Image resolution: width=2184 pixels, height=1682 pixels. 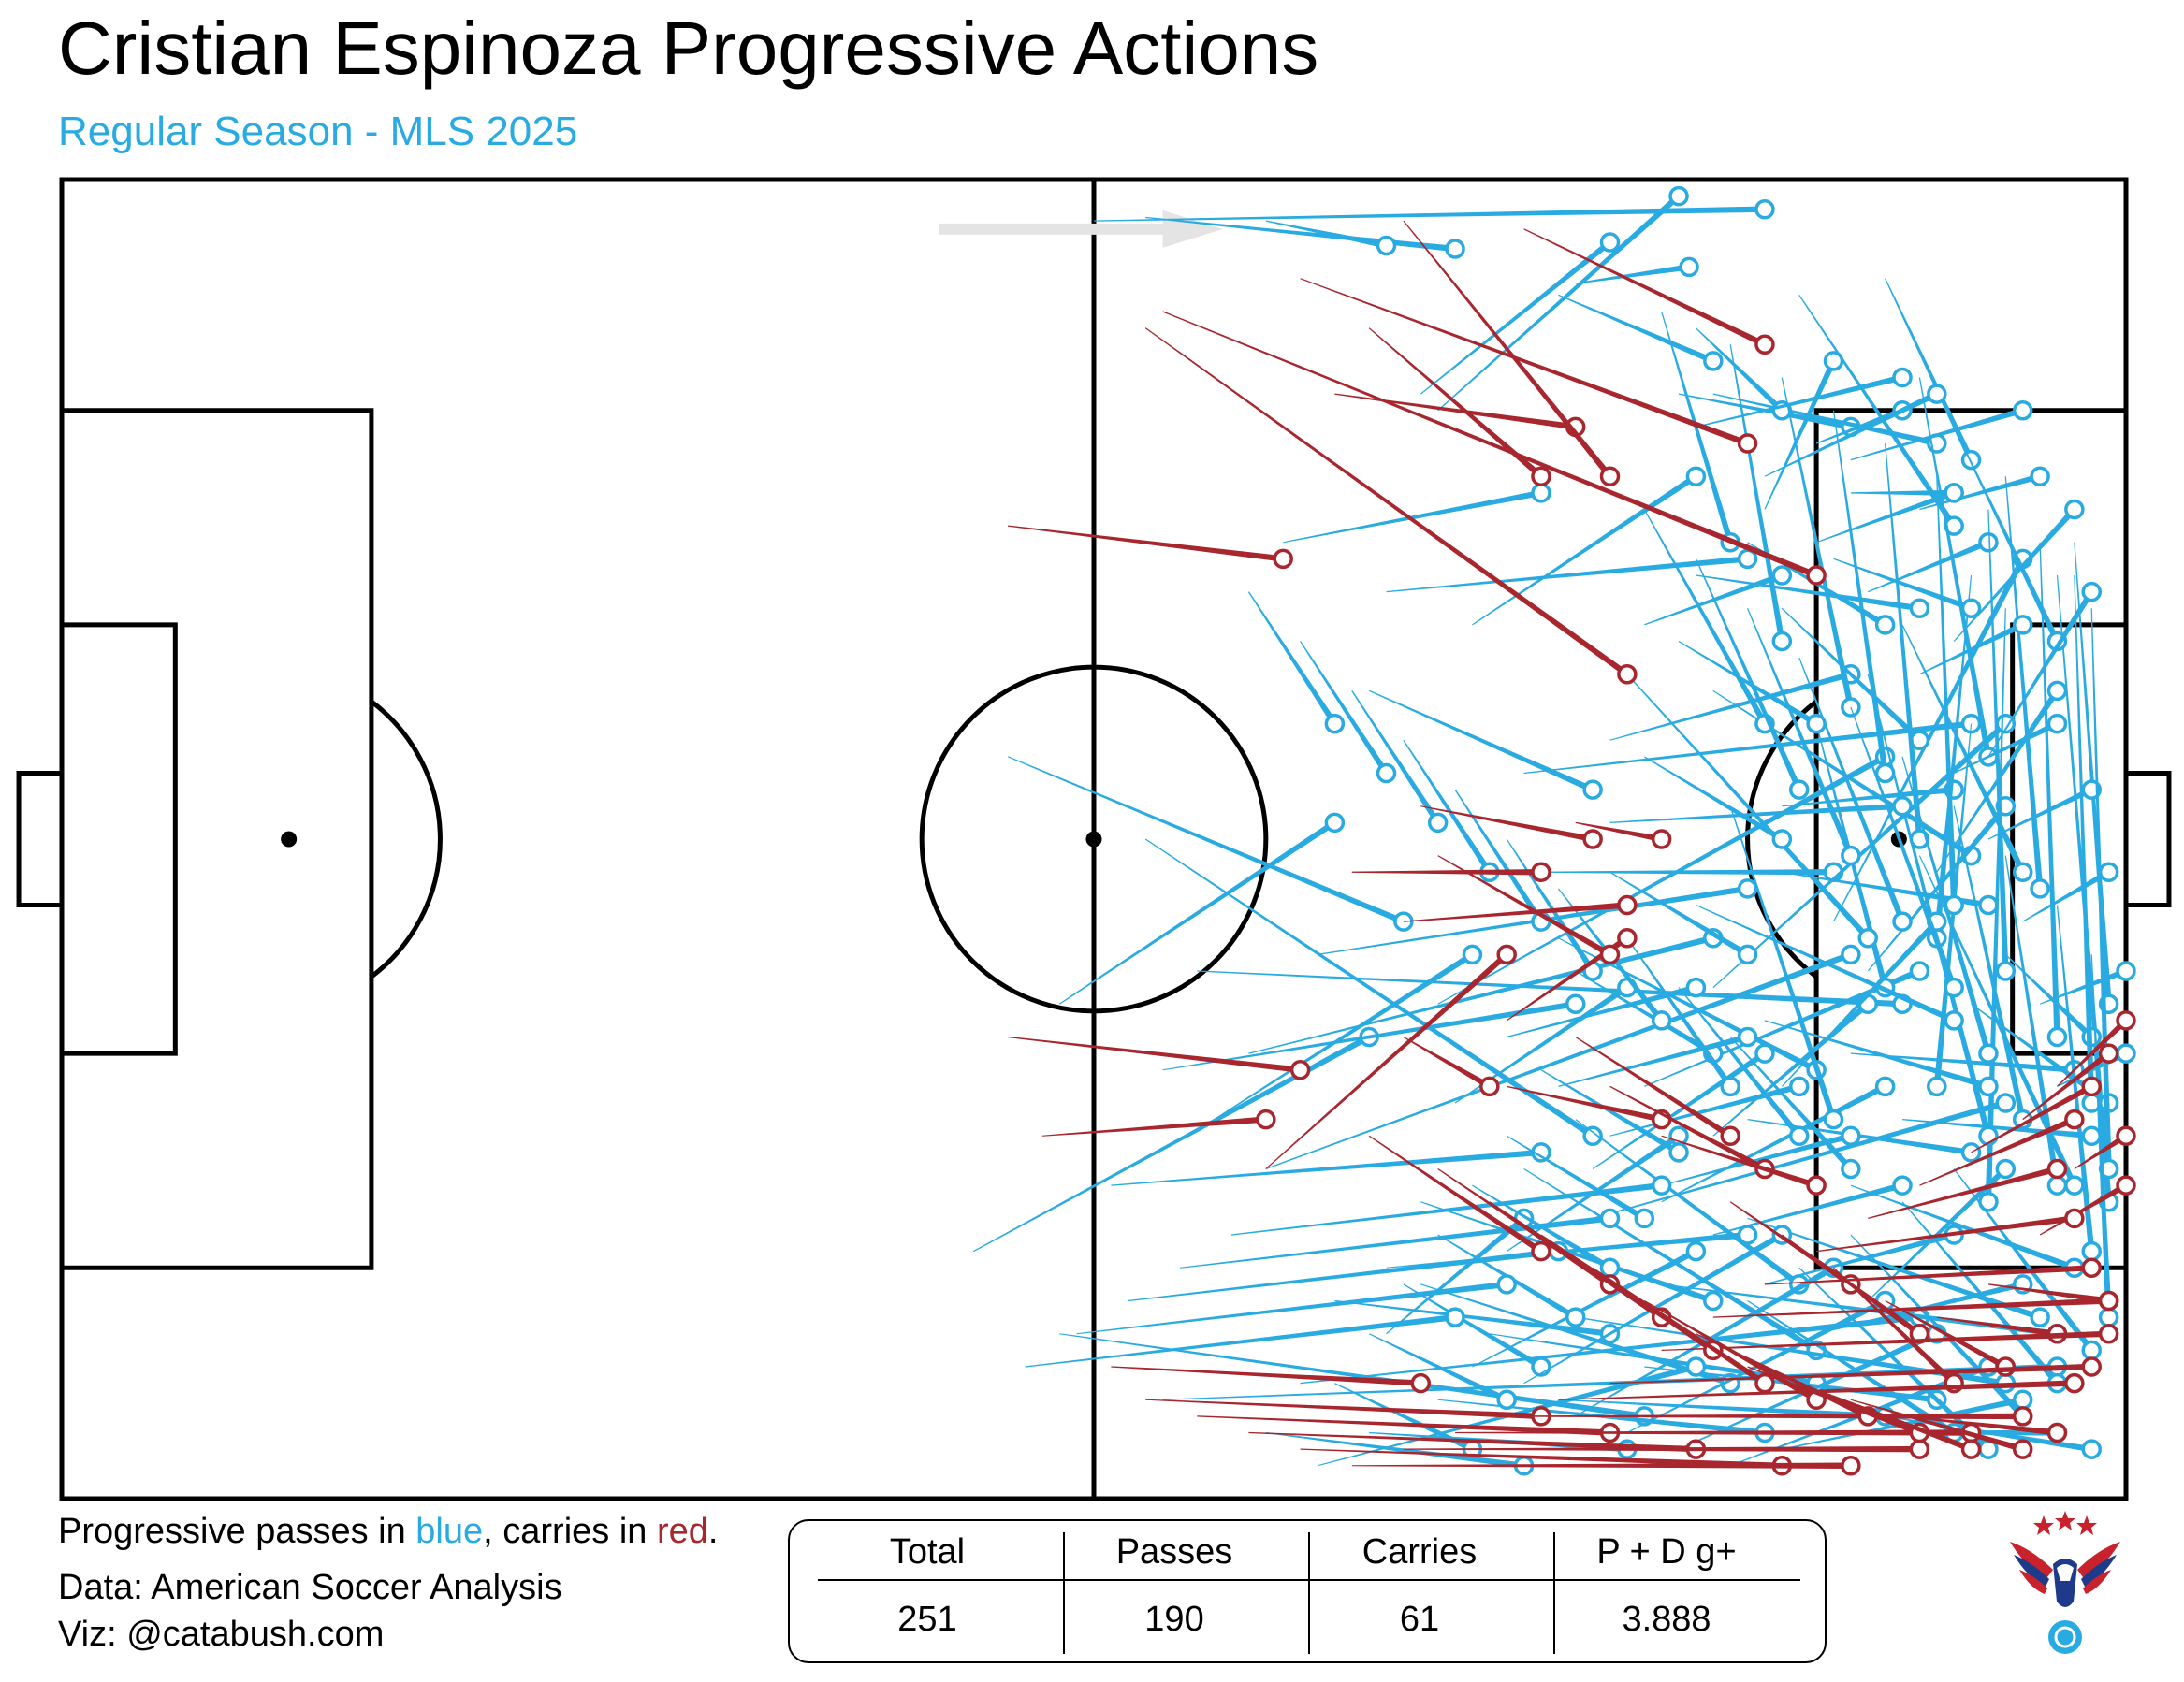 I want to click on center-spot, so click(x=1093, y=839).